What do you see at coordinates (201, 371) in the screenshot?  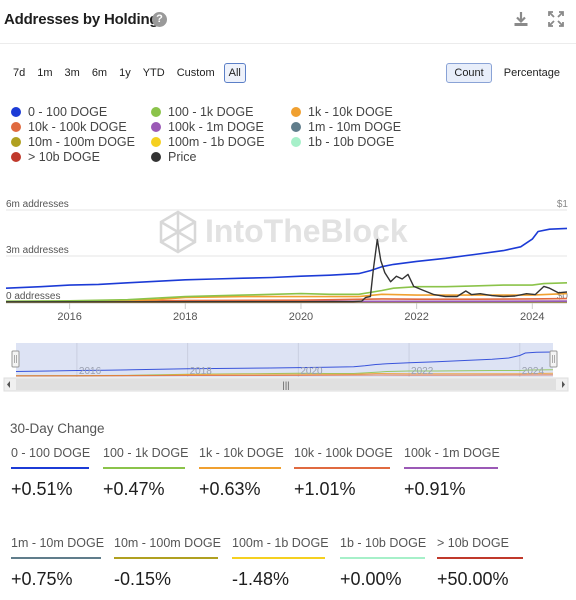 I see `navigator-tick-label: 2018` at bounding box center [201, 371].